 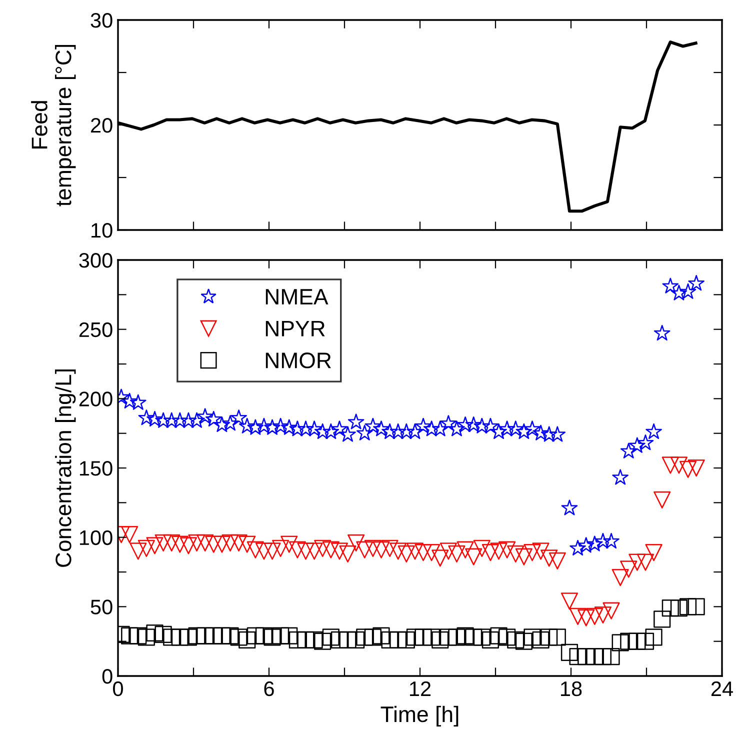 What do you see at coordinates (101, 125) in the screenshot?
I see `y-tick-label: 20` at bounding box center [101, 125].